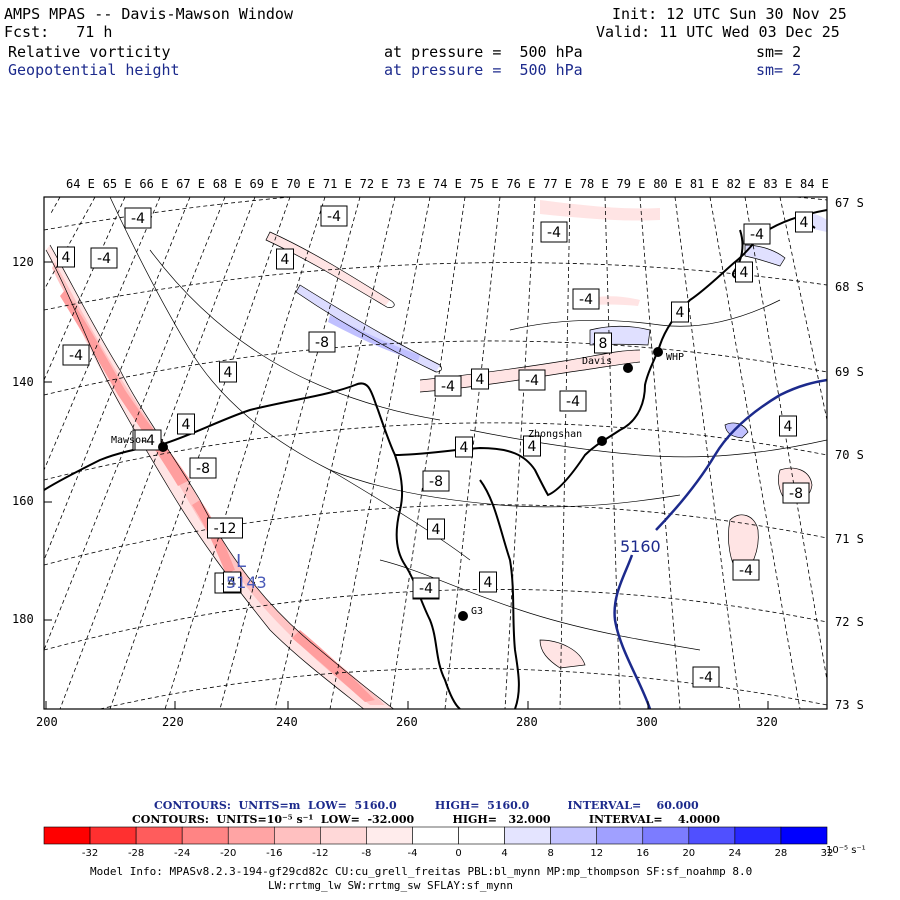  Describe the element at coordinates (781, 853) in the screenshot. I see `colorbar-tick-label: 28` at that location.